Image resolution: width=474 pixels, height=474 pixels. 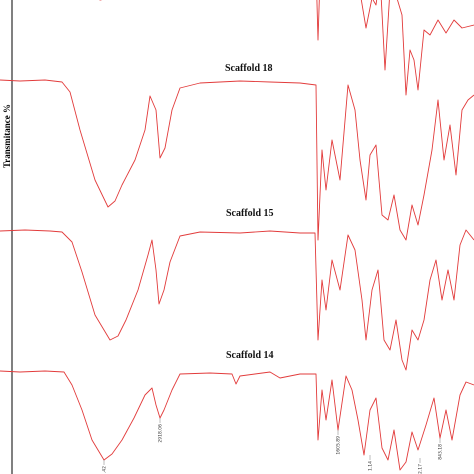 I want to click on y-axis-label: Transmitance %, so click(x=7, y=136).